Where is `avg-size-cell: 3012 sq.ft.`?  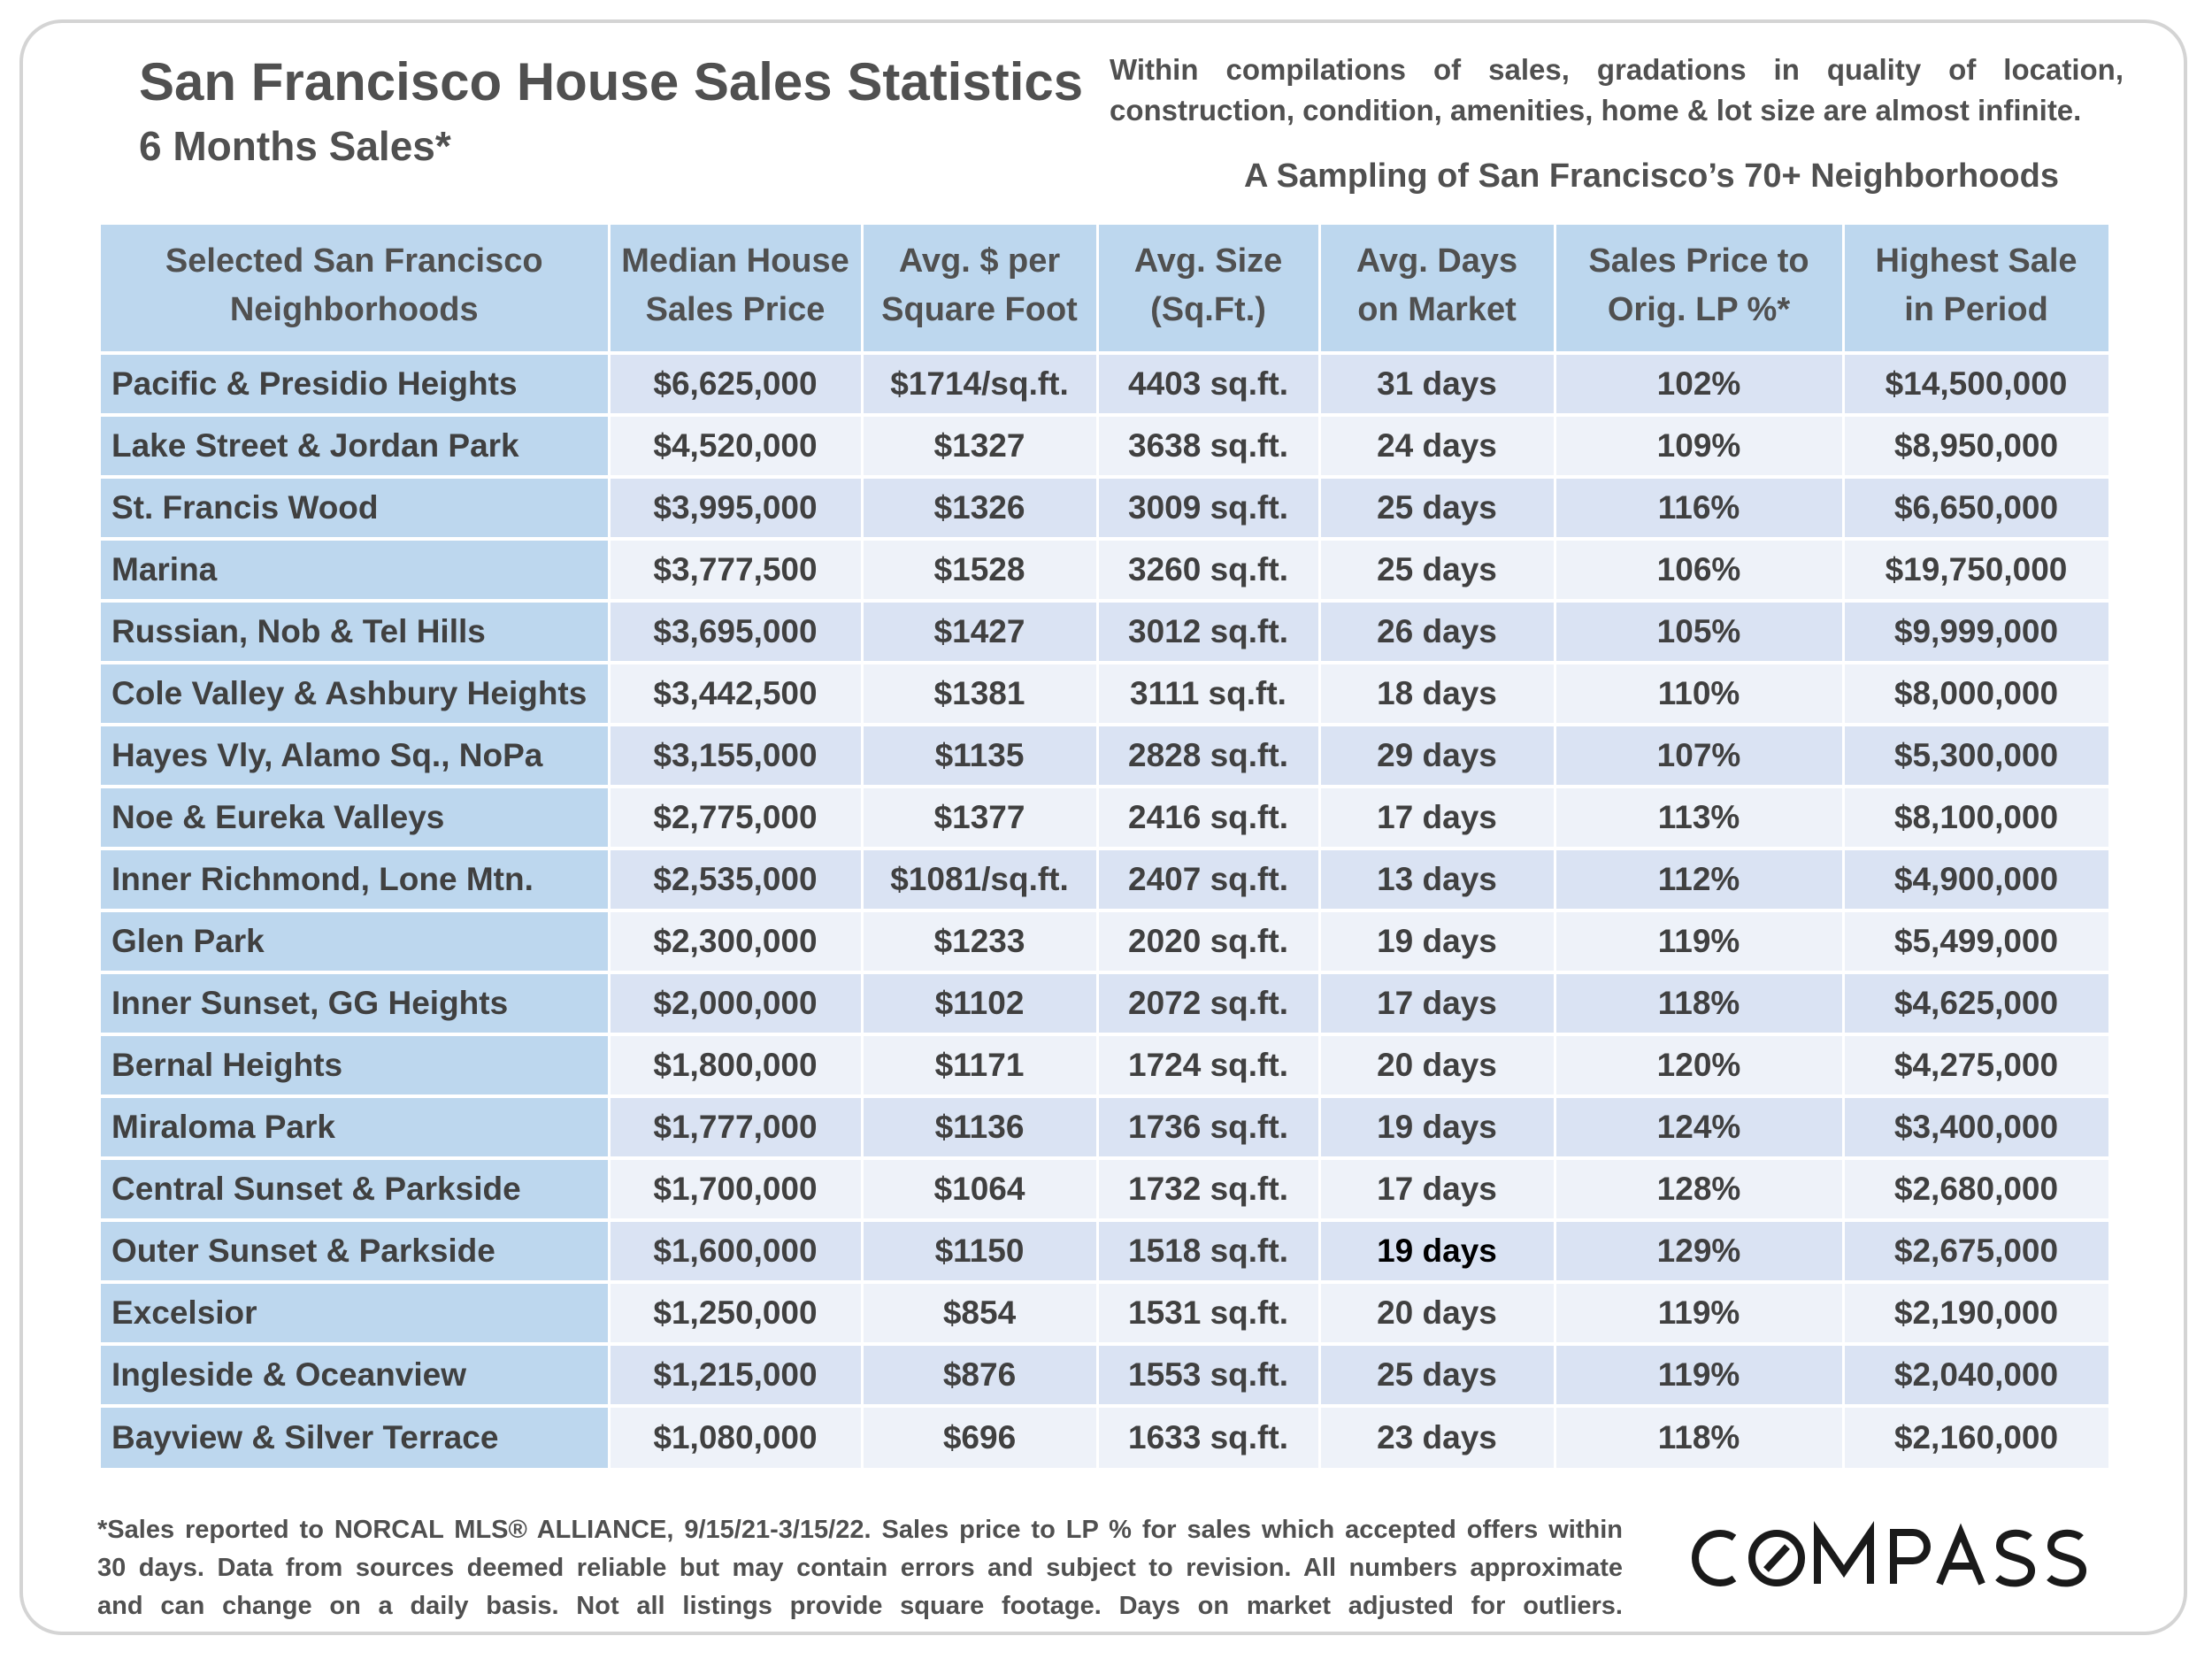
avg-size-cell: 3012 sq.ft. is located at coordinates (1209, 631).